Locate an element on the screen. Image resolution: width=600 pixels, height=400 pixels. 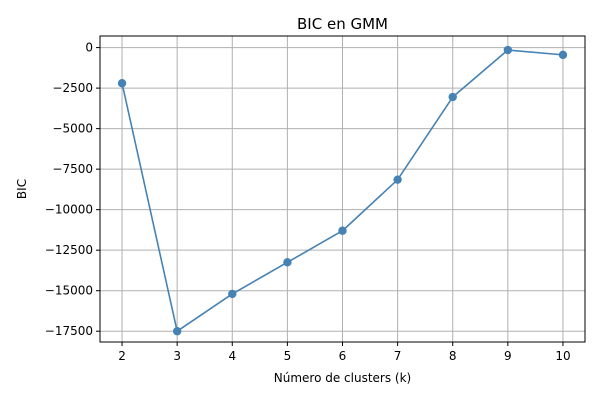
y-tick-label: −15000 is located at coordinates (69, 291).